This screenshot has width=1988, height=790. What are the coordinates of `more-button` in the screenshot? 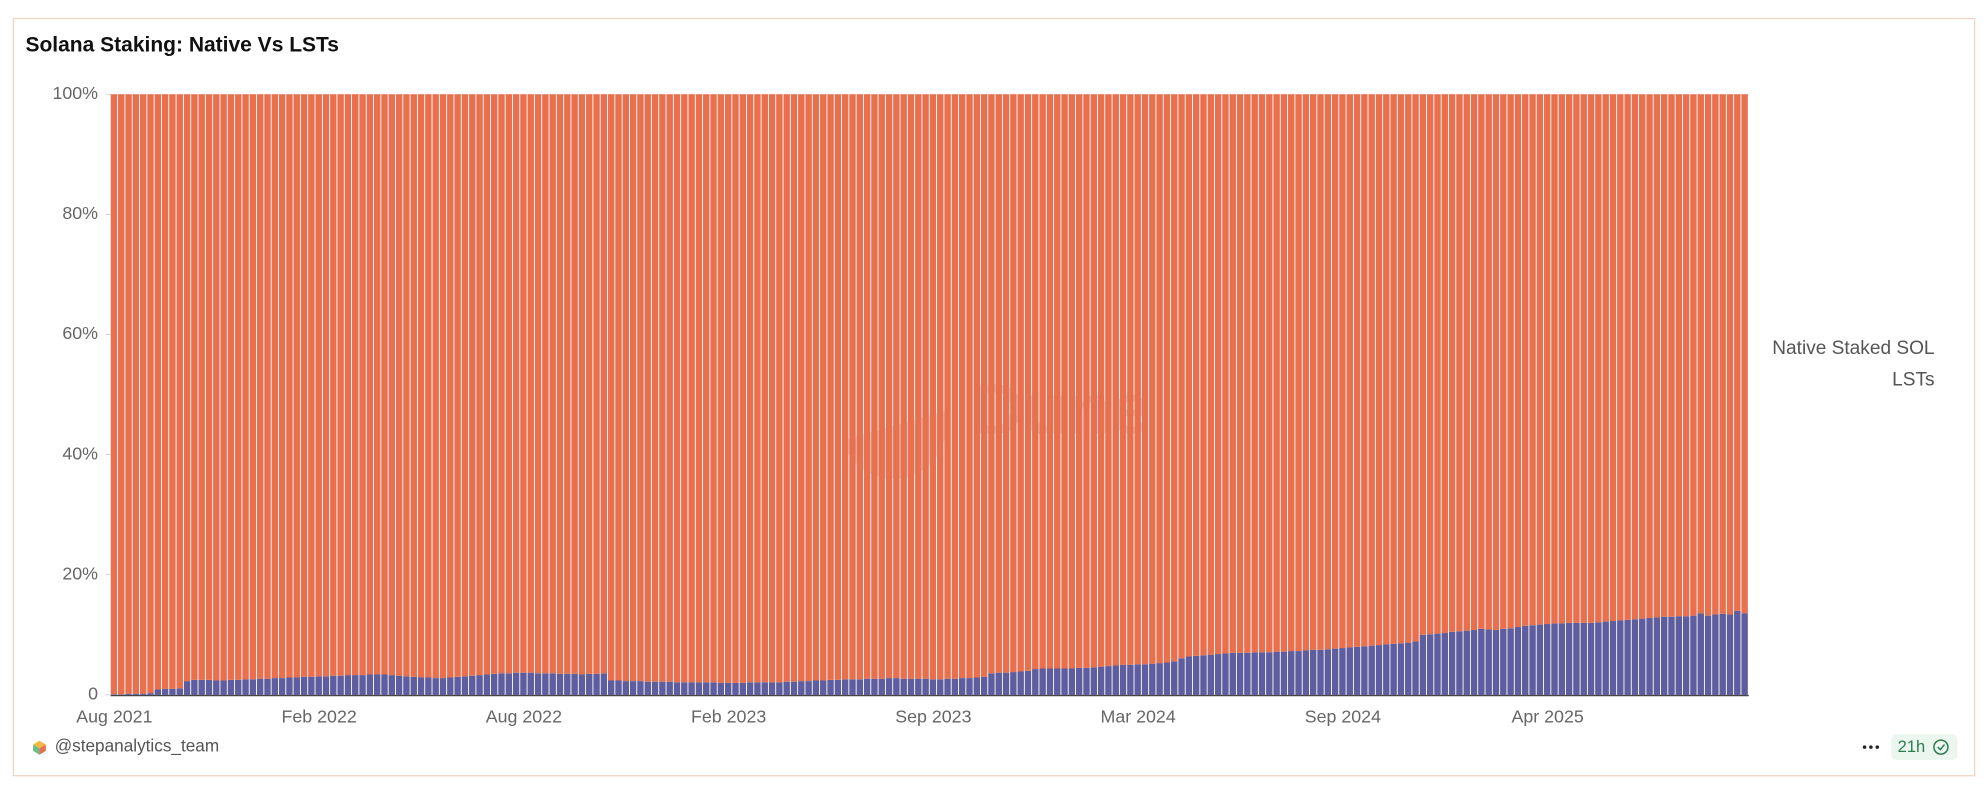 It's located at (1871, 747).